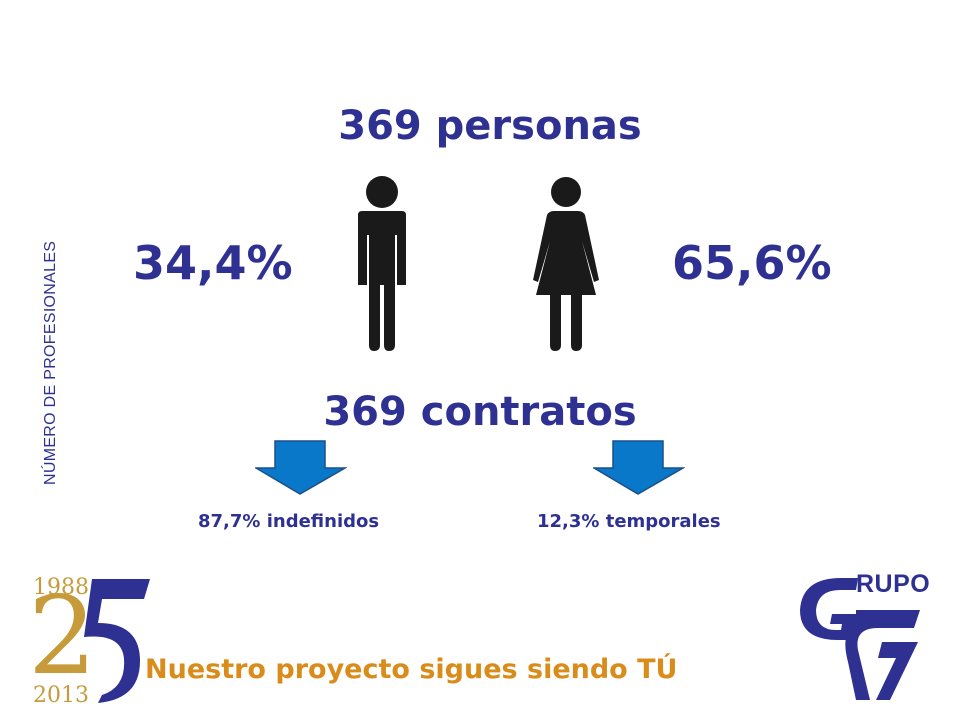 This screenshot has width=960, height=720. What do you see at coordinates (213, 263) in the screenshot?
I see `male-percent: 34,4%` at bounding box center [213, 263].